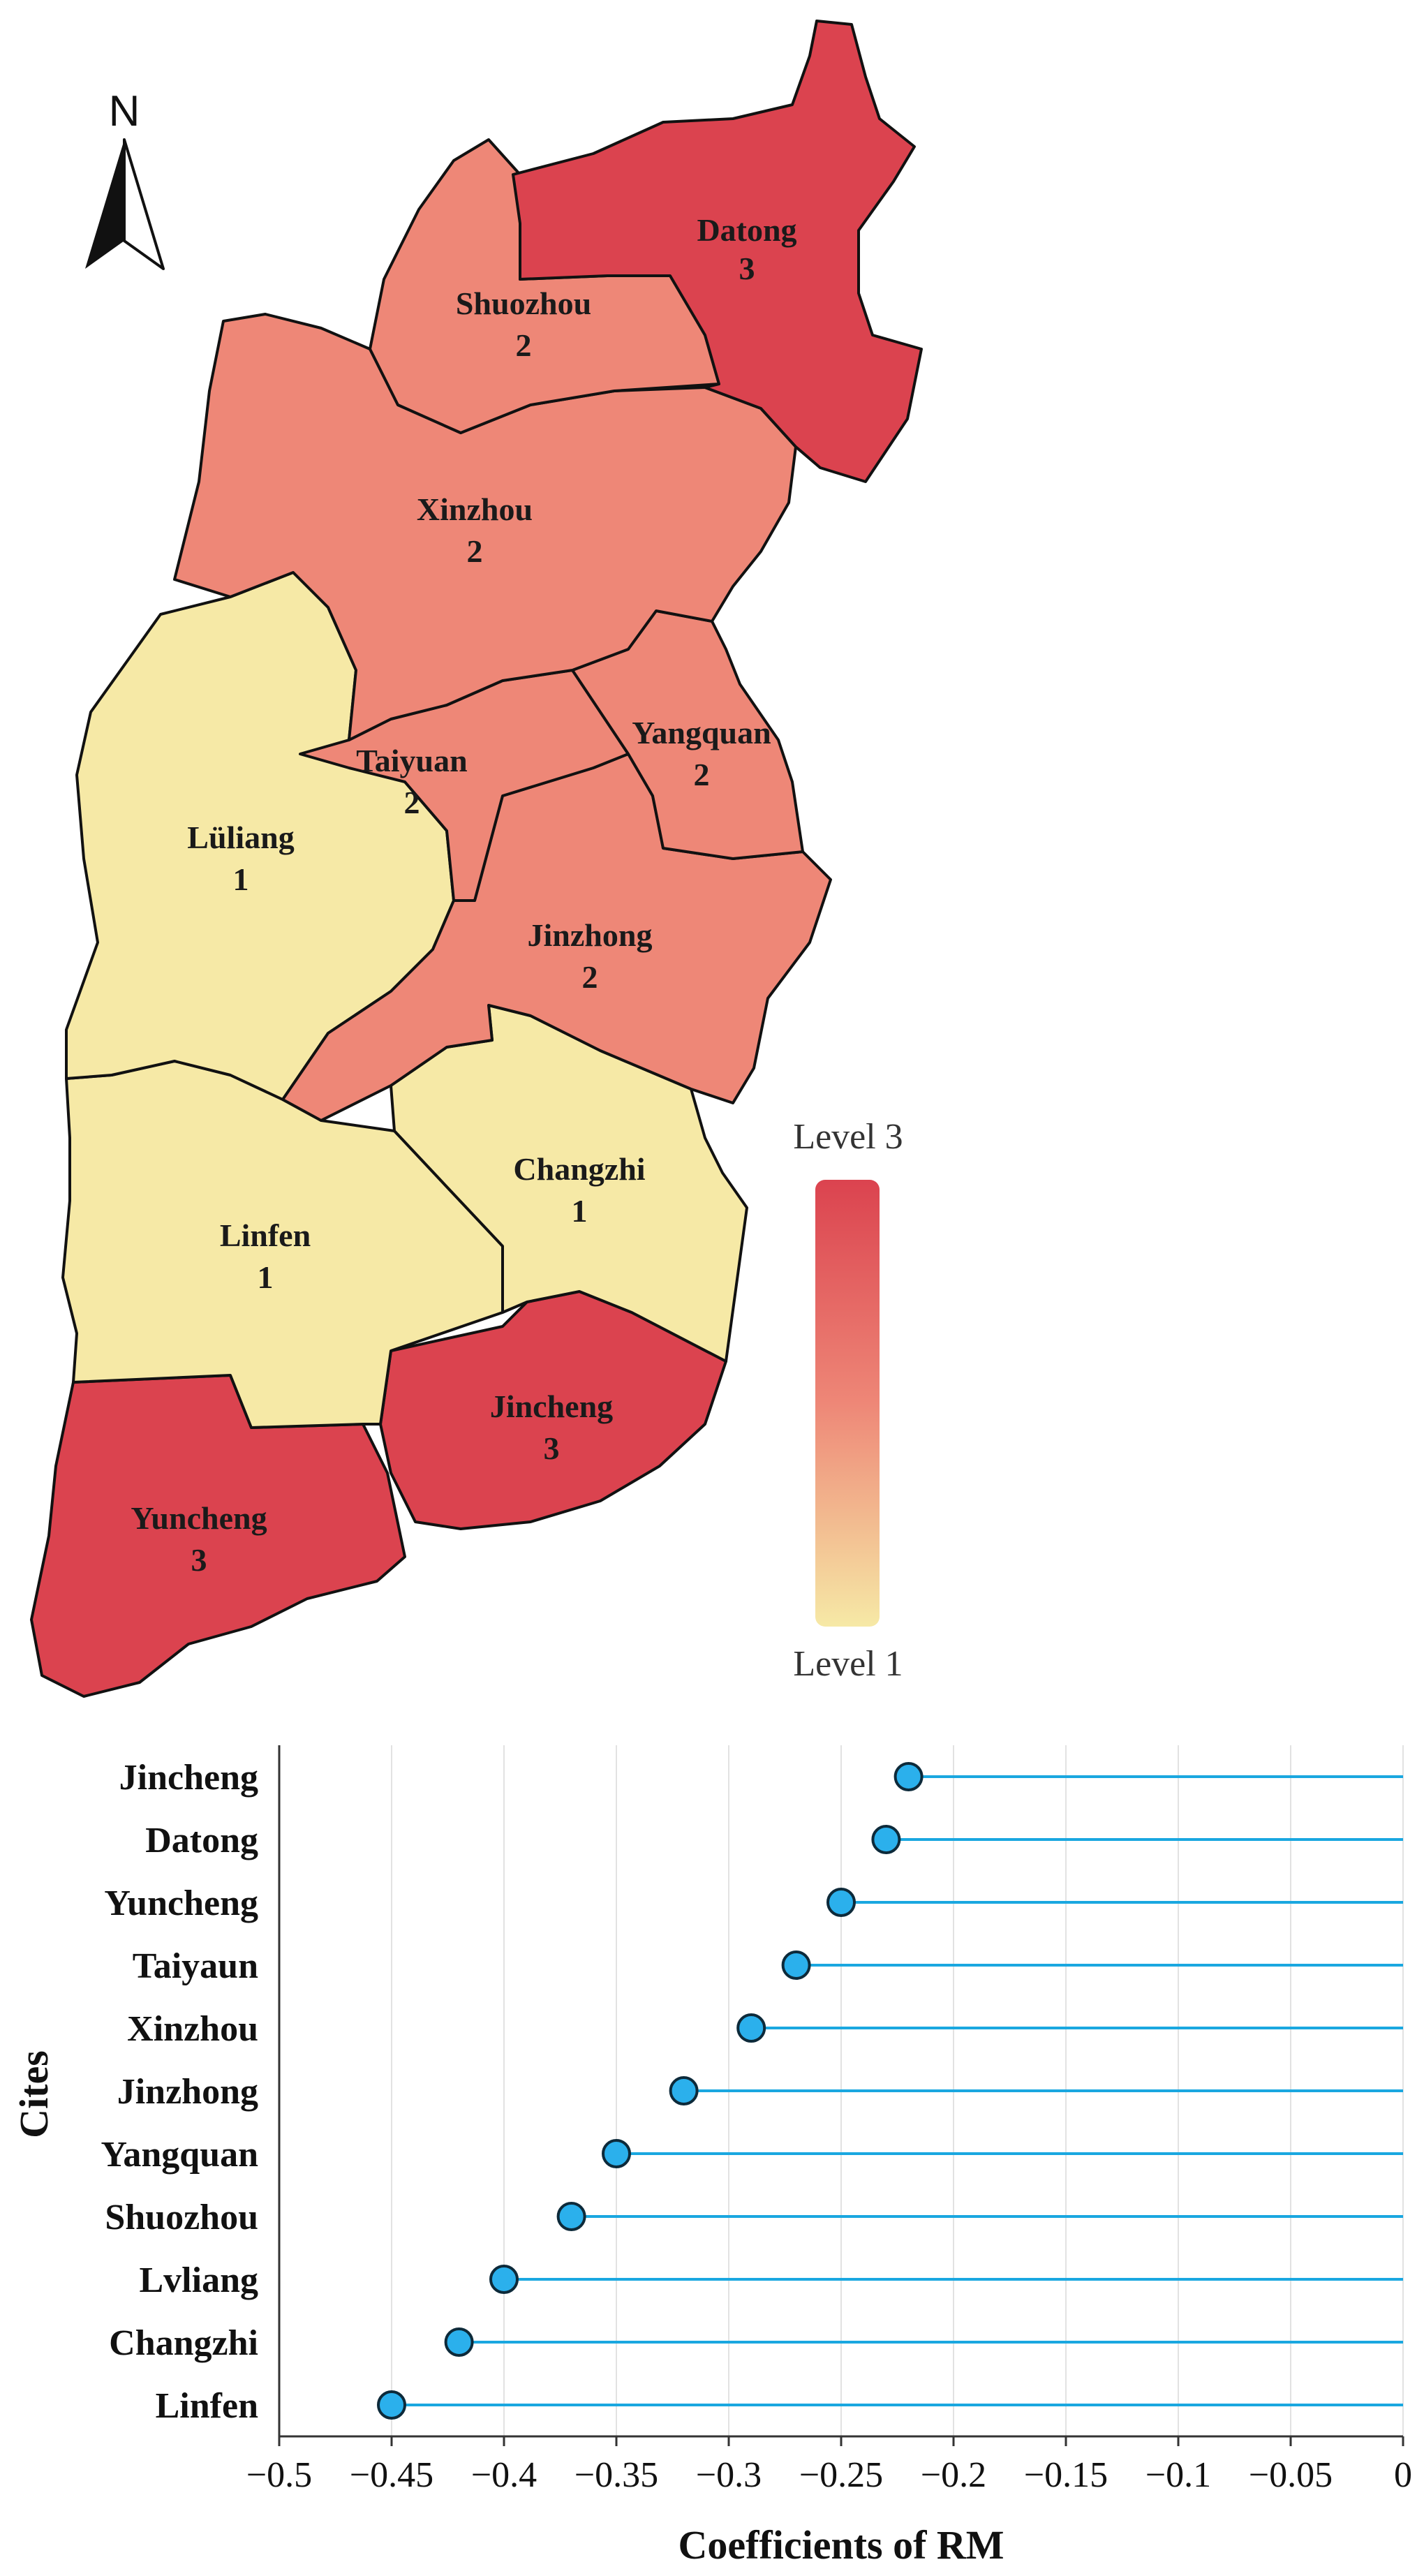  What do you see at coordinates (195, 1966) in the screenshot?
I see `category-label: Taiyaun` at bounding box center [195, 1966].